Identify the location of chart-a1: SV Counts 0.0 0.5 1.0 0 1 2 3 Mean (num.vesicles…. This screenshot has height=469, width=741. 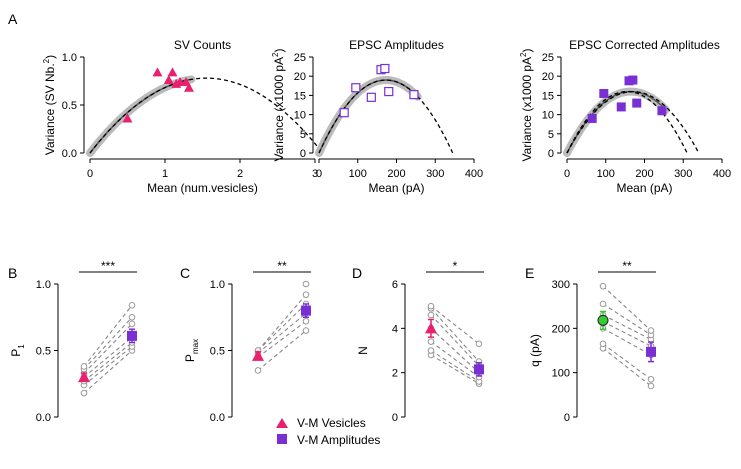
(183, 116).